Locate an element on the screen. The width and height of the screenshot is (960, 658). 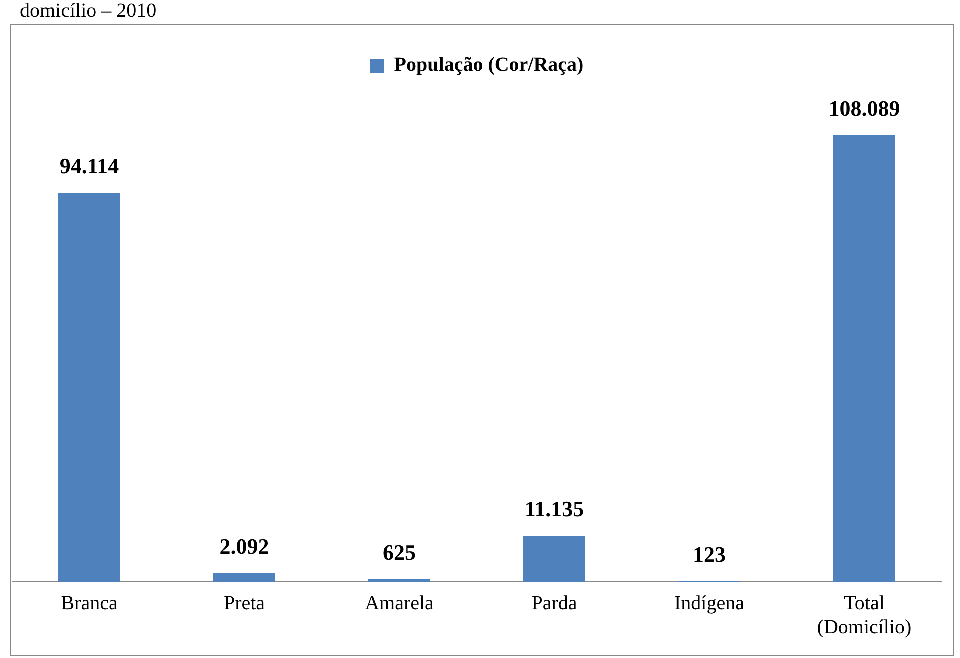
x-tick-label: Parda is located at coordinates (555, 603).